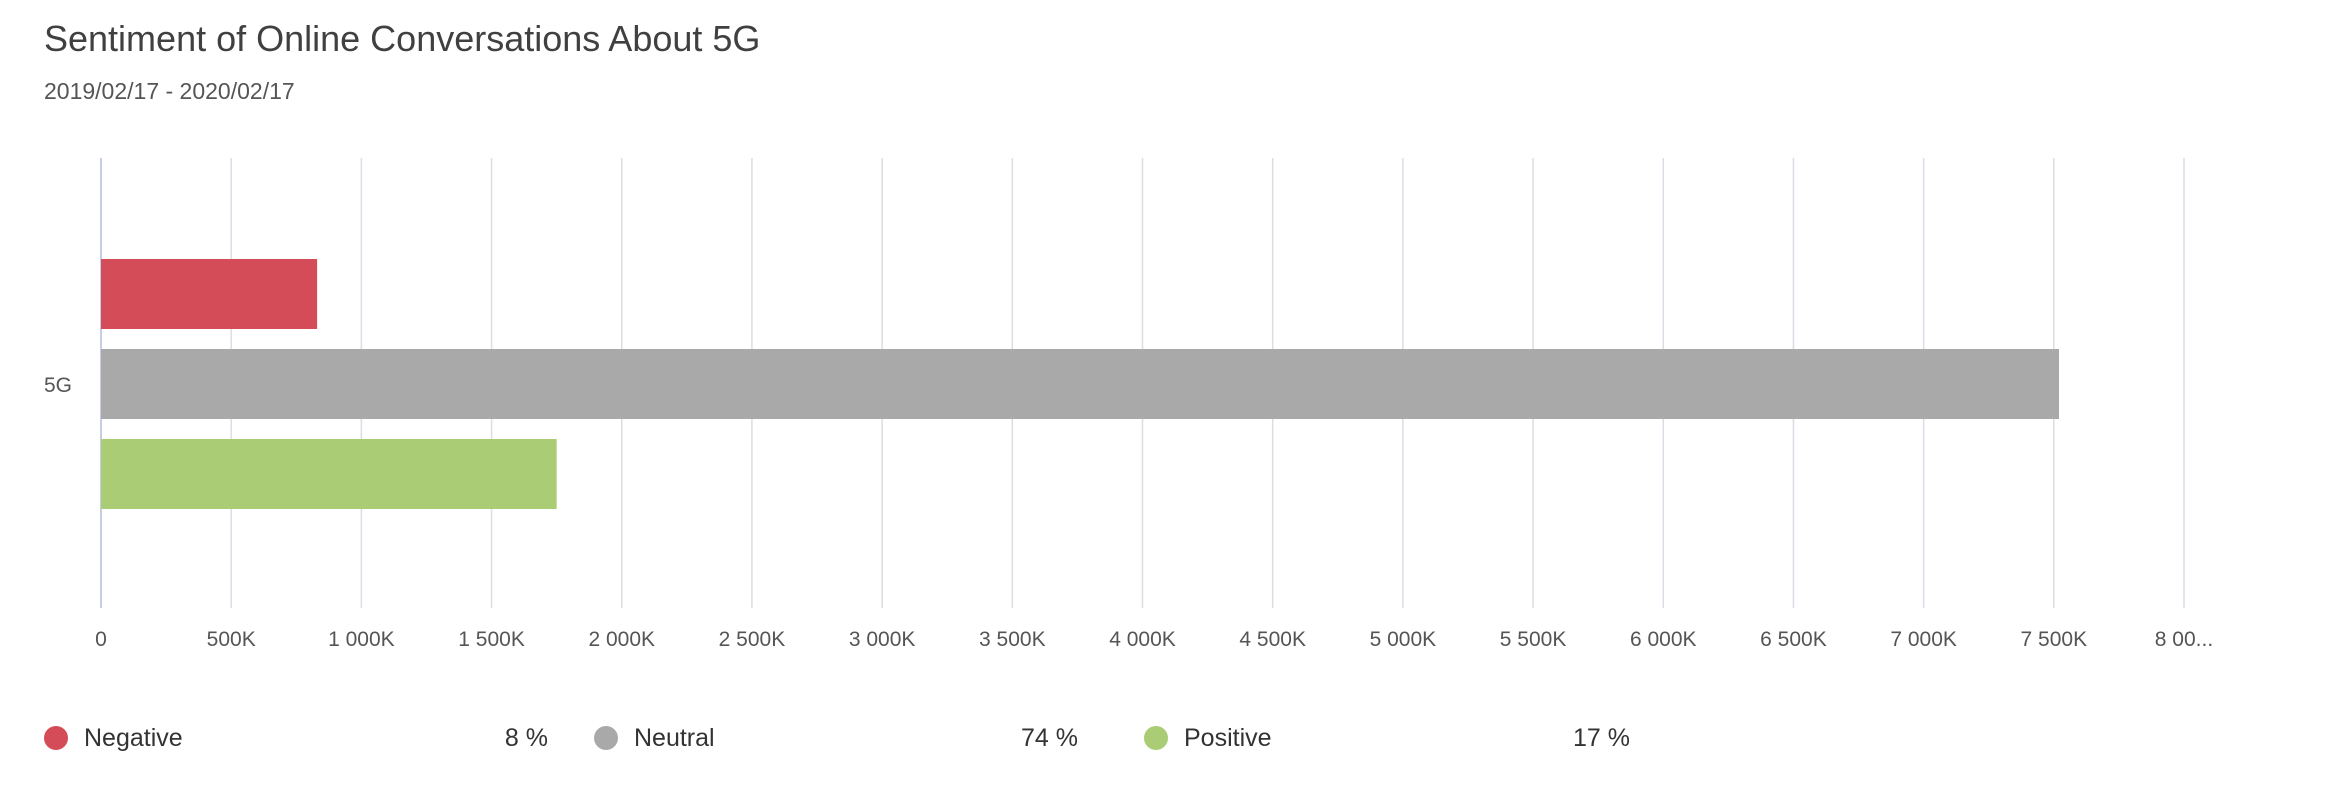 This screenshot has height=794, width=2352. What do you see at coordinates (2054, 639) in the screenshot?
I see `x-tick-label: 7 500K` at bounding box center [2054, 639].